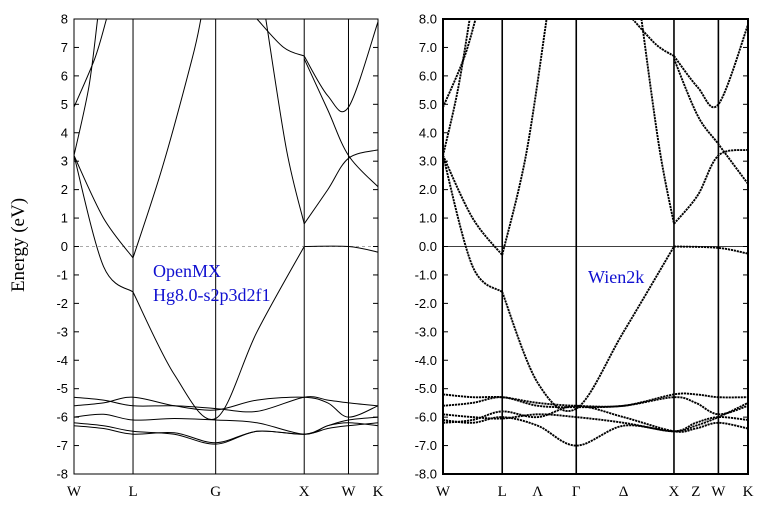 This screenshot has width=767, height=510. What do you see at coordinates (62, 445) in the screenshot?
I see `openmx-y-tick-label: -7` at bounding box center [62, 445].